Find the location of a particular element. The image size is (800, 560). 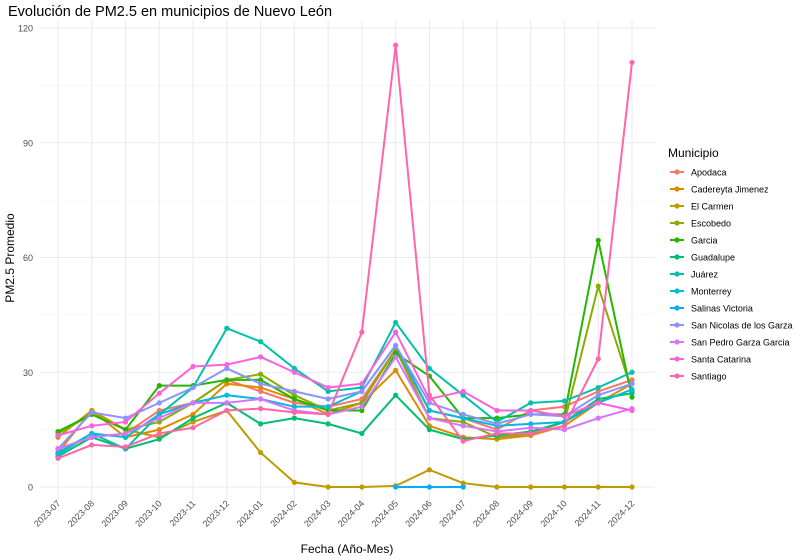

legend-label: Salinas Victoria is located at coordinates (722, 309).